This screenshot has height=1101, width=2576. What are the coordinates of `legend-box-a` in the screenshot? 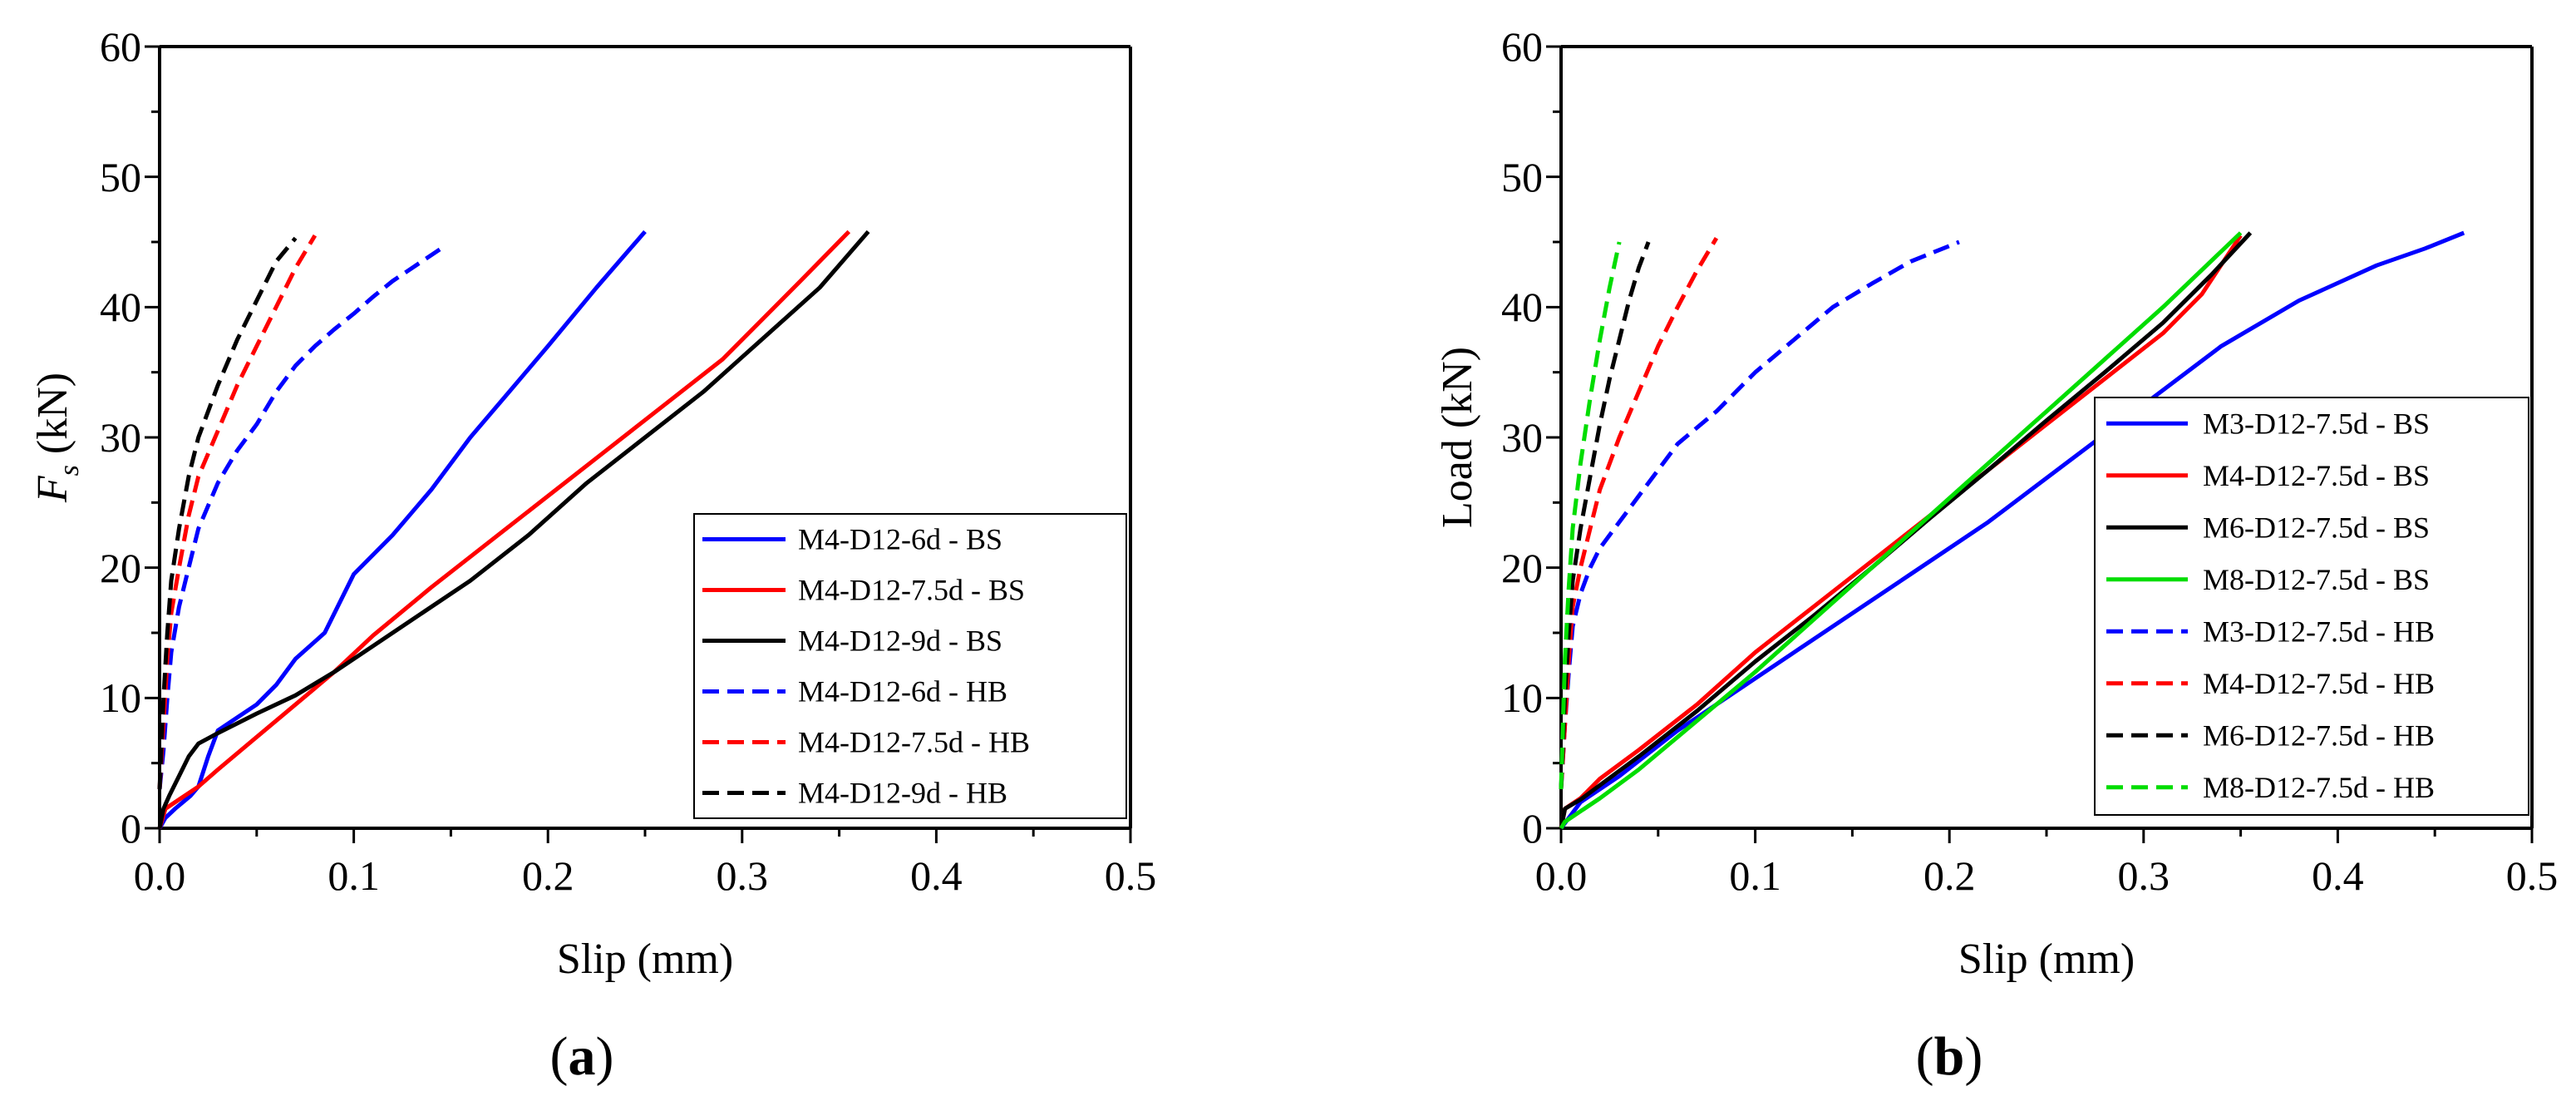 It's located at (910, 666).